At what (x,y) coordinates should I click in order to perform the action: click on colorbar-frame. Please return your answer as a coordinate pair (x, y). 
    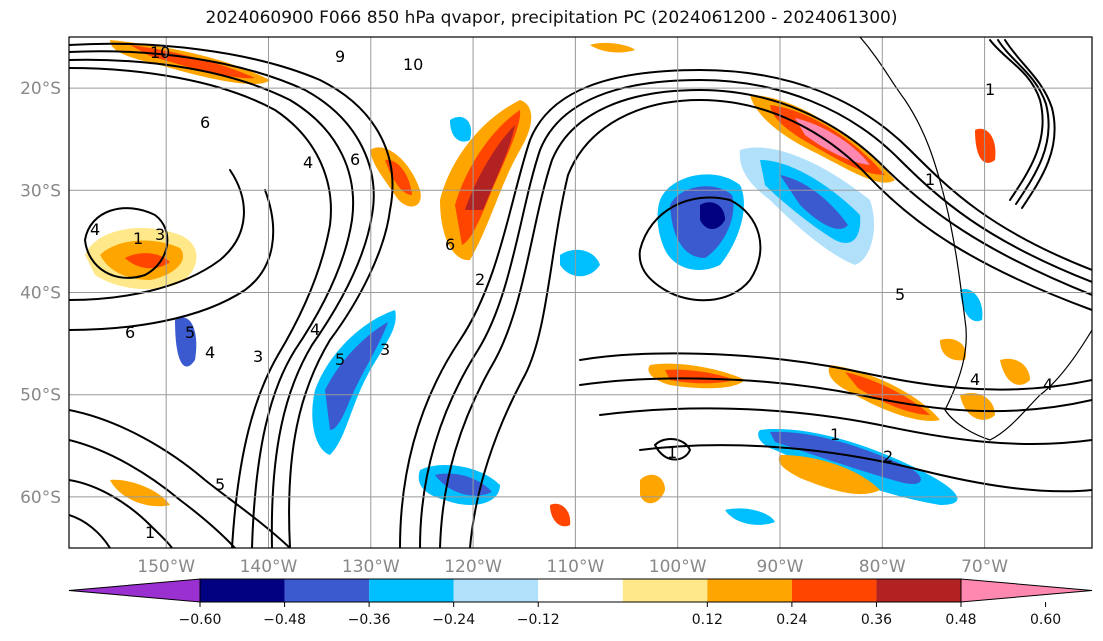
    Looking at the image, I should click on (580, 590).